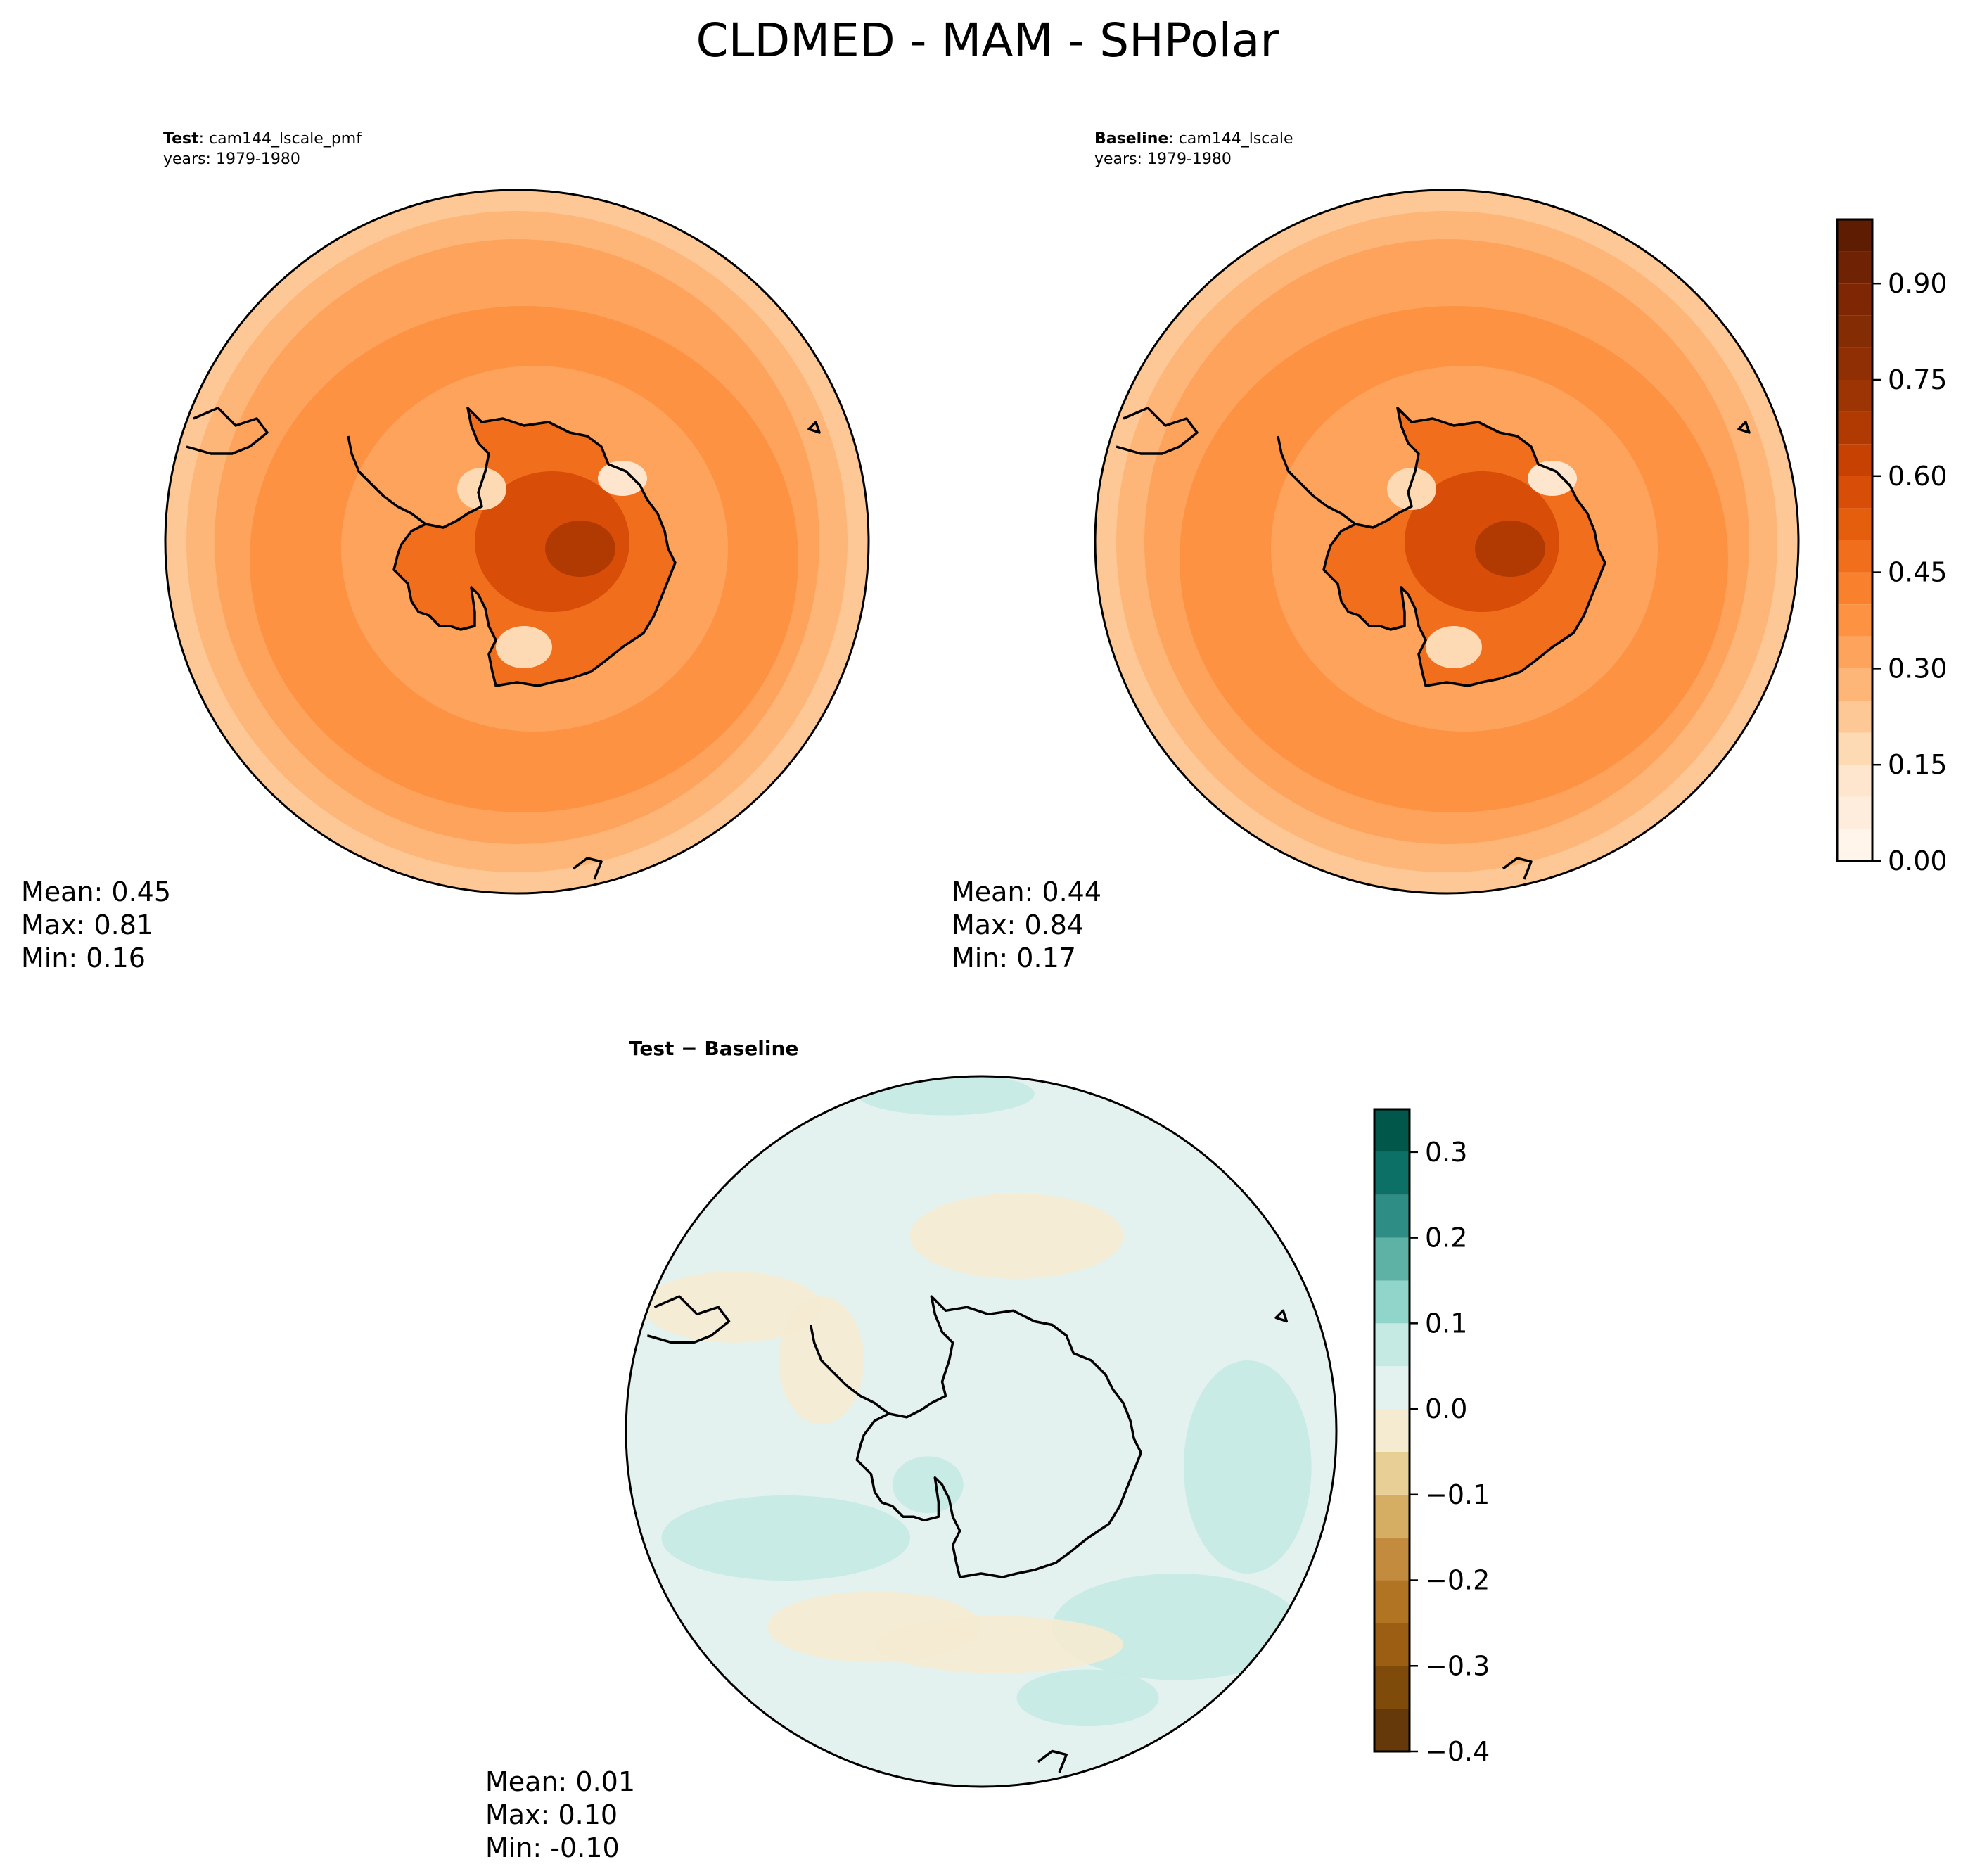 This screenshot has width=1975, height=1876. I want to click on baseline-mean: Mean: 0.44, so click(1027, 891).